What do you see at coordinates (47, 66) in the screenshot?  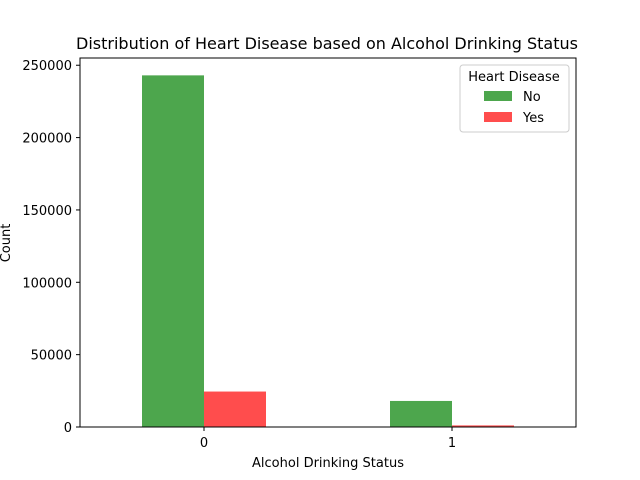 I see `y-tick-label: 250000` at bounding box center [47, 66].